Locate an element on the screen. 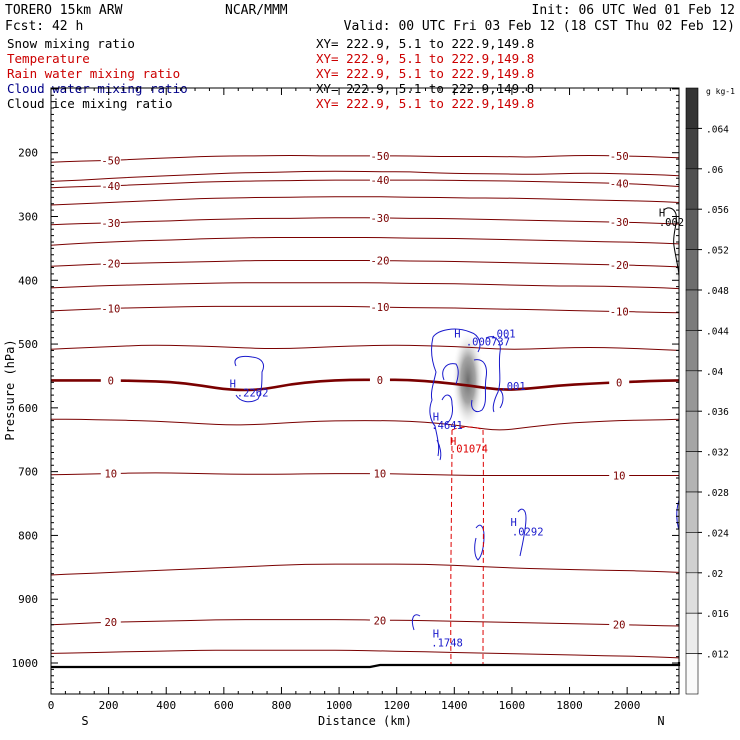  field-name: Temperature is located at coordinates (48, 58).